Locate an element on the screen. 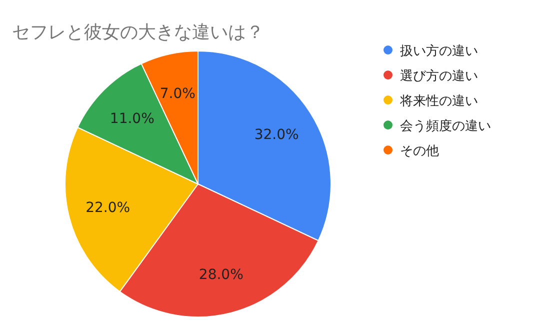  data-label: 7.0% is located at coordinates (178, 94).